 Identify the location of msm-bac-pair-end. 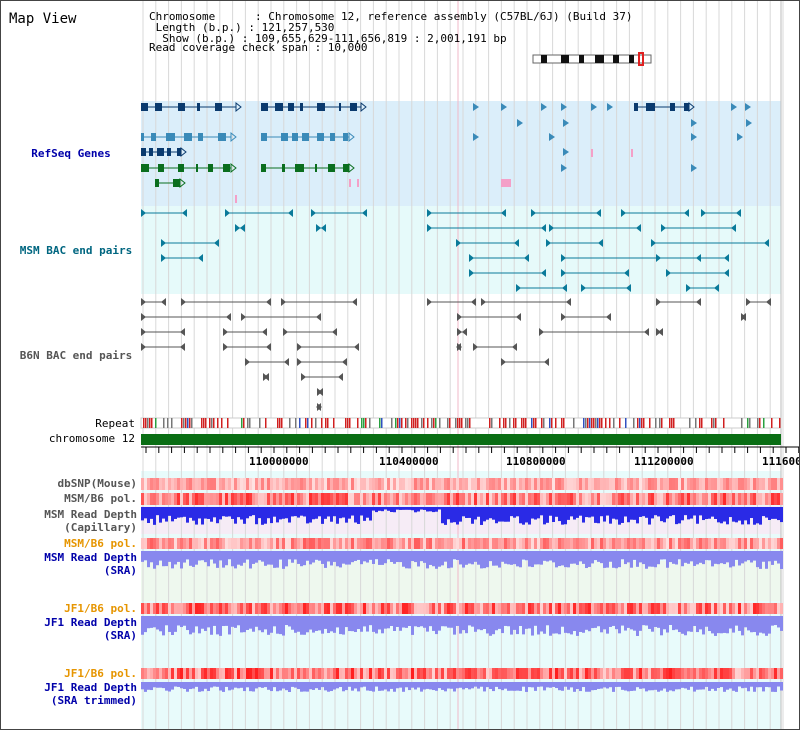
(227, 213).